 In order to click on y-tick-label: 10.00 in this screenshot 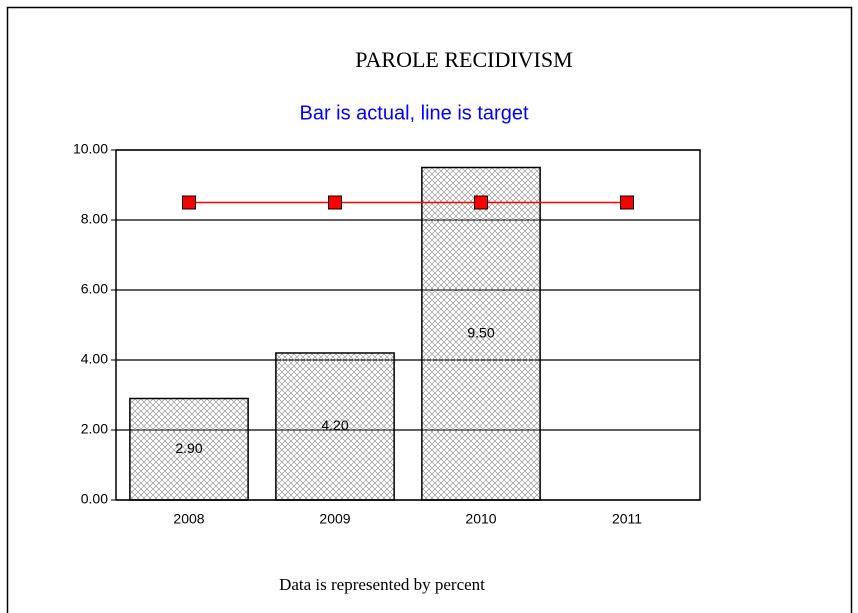, I will do `click(90, 149)`.